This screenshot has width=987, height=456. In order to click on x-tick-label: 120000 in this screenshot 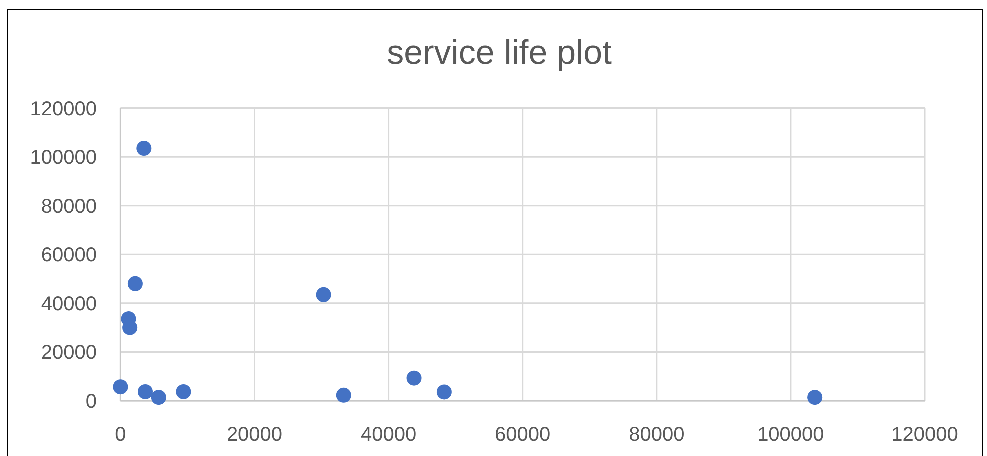, I will do `click(925, 435)`.